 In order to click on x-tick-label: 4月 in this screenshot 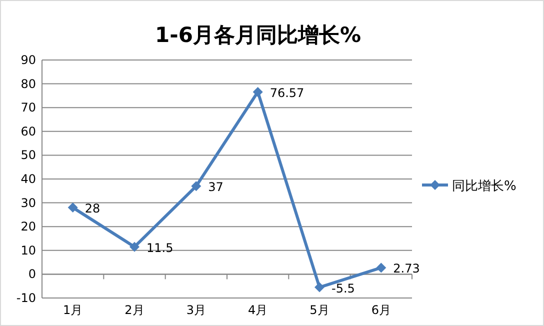, I will do `click(258, 310)`.